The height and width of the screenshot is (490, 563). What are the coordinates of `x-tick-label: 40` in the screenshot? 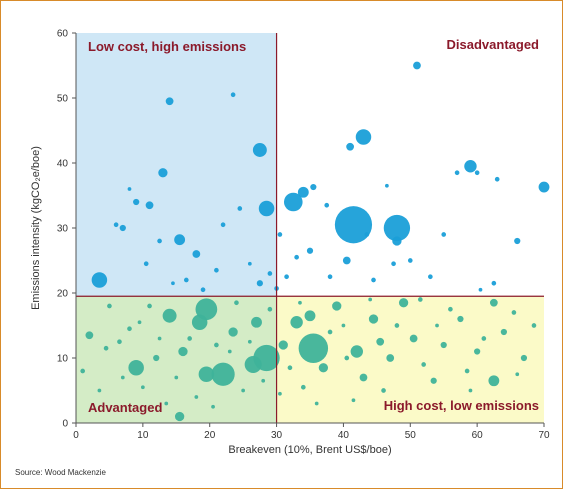 It's located at (344, 435).